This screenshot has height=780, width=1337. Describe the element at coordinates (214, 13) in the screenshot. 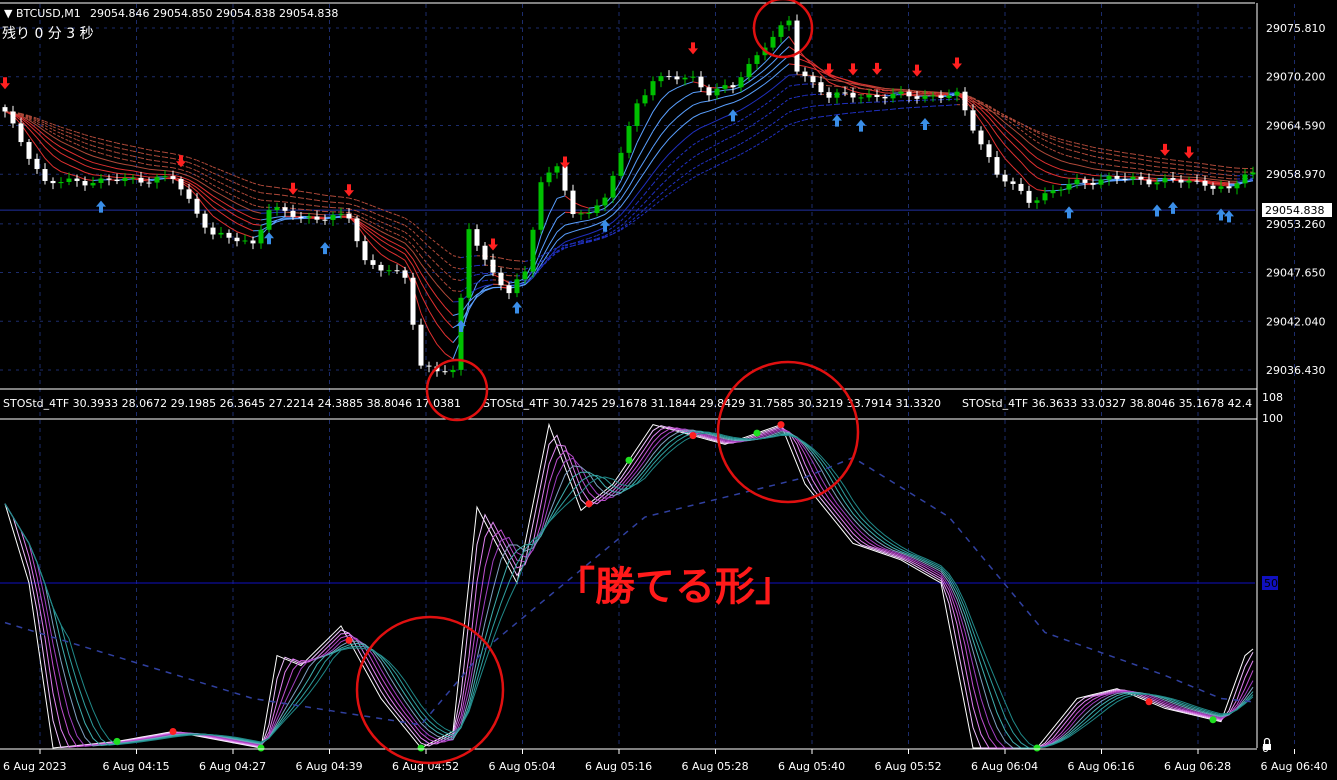

I see `ohlc-values: 29054.846 29054.850 29054.838 29054.838` at that location.